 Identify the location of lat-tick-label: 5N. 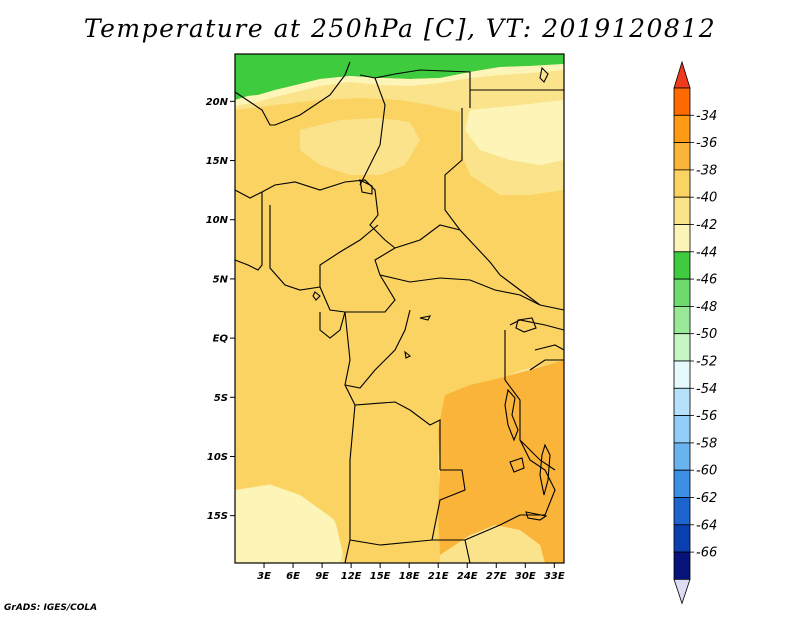
(221, 279).